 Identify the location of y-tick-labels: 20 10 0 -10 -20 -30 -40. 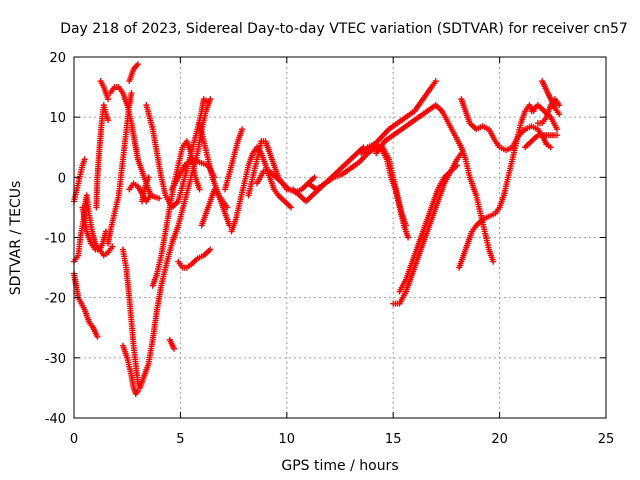
(55, 239).